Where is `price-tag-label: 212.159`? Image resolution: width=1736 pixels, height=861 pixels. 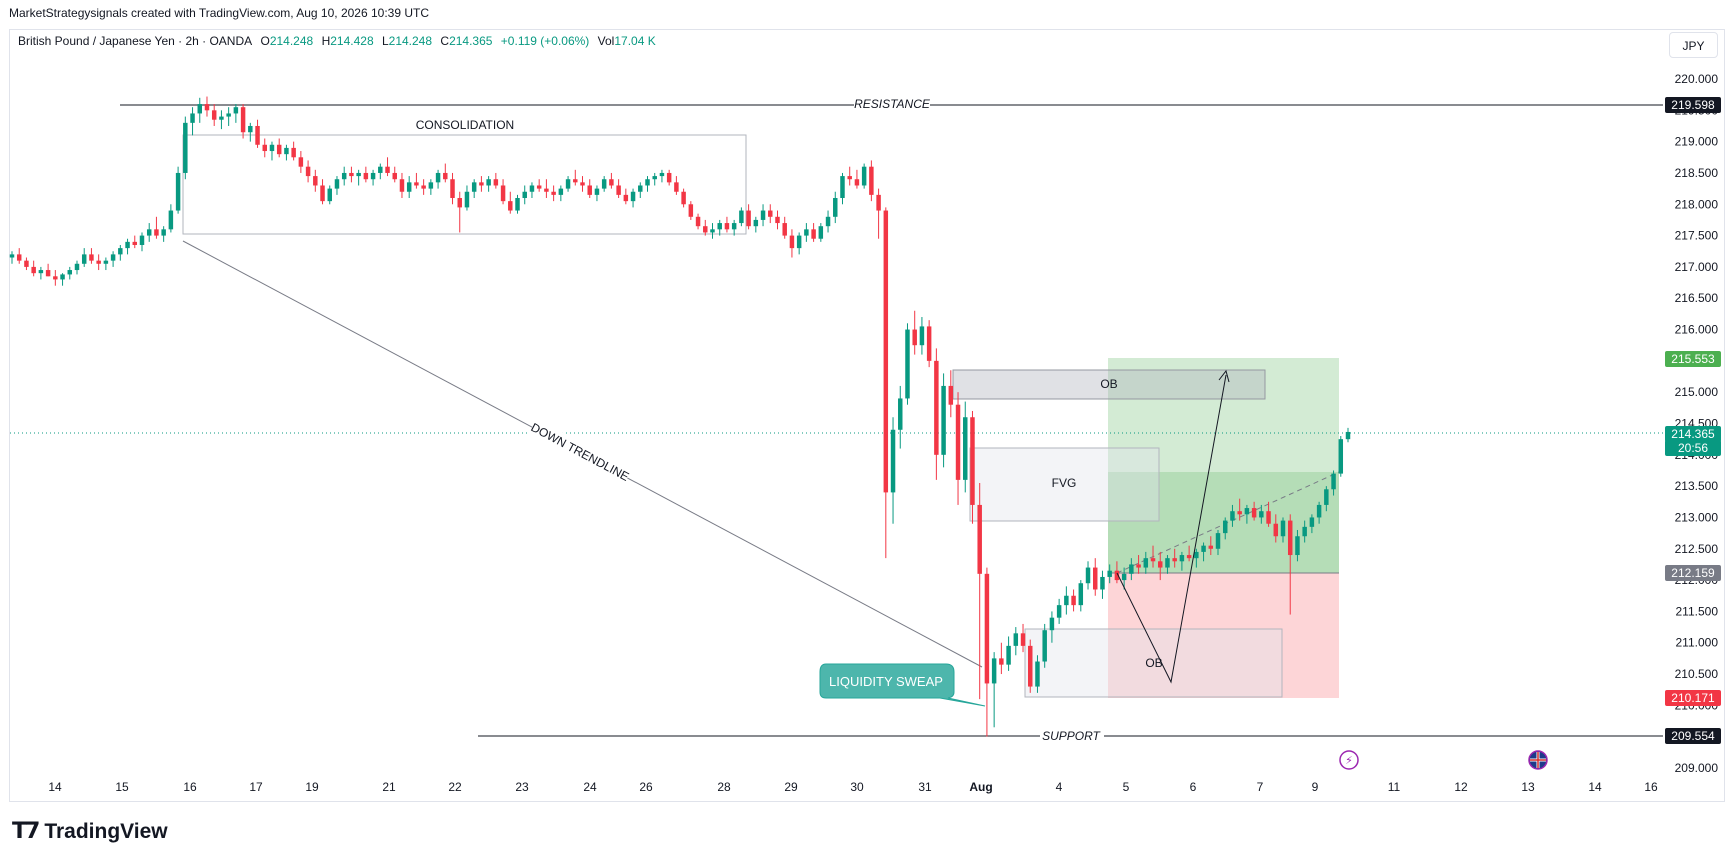
price-tag-label: 212.159 is located at coordinates (1693, 573).